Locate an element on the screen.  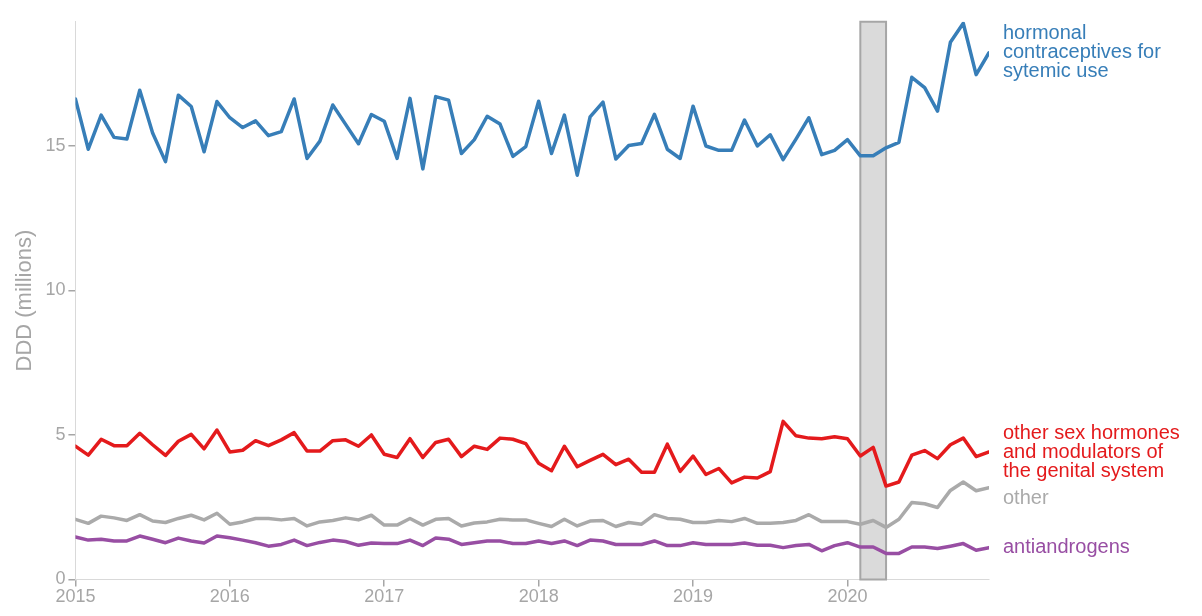
x-tick-label: 2016 is located at coordinates (229, 596).